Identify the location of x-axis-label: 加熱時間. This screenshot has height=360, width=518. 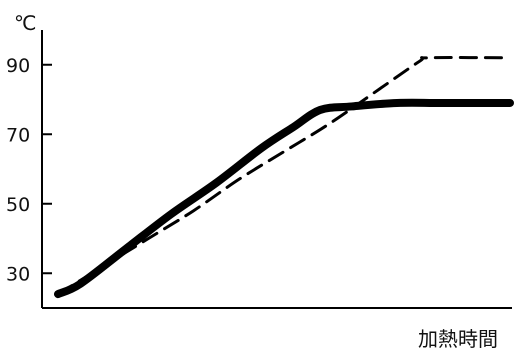
(458, 339).